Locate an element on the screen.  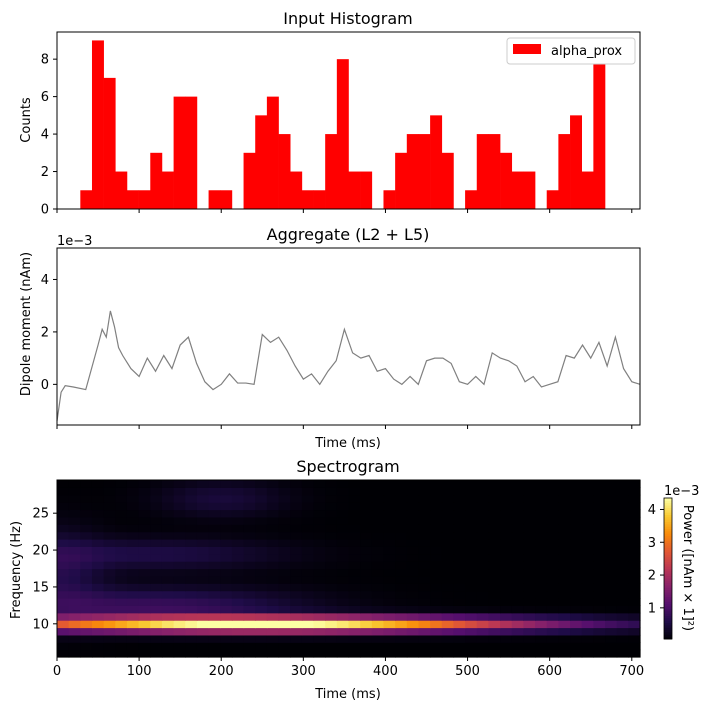
dipole-yticks: 0 2 4 is located at coordinates (49, 333).